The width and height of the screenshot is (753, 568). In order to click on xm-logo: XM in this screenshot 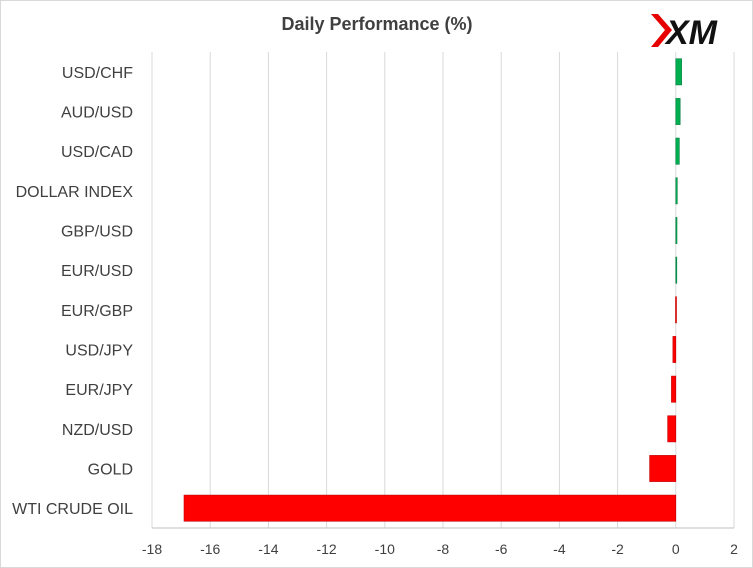, I will do `click(684, 33)`.